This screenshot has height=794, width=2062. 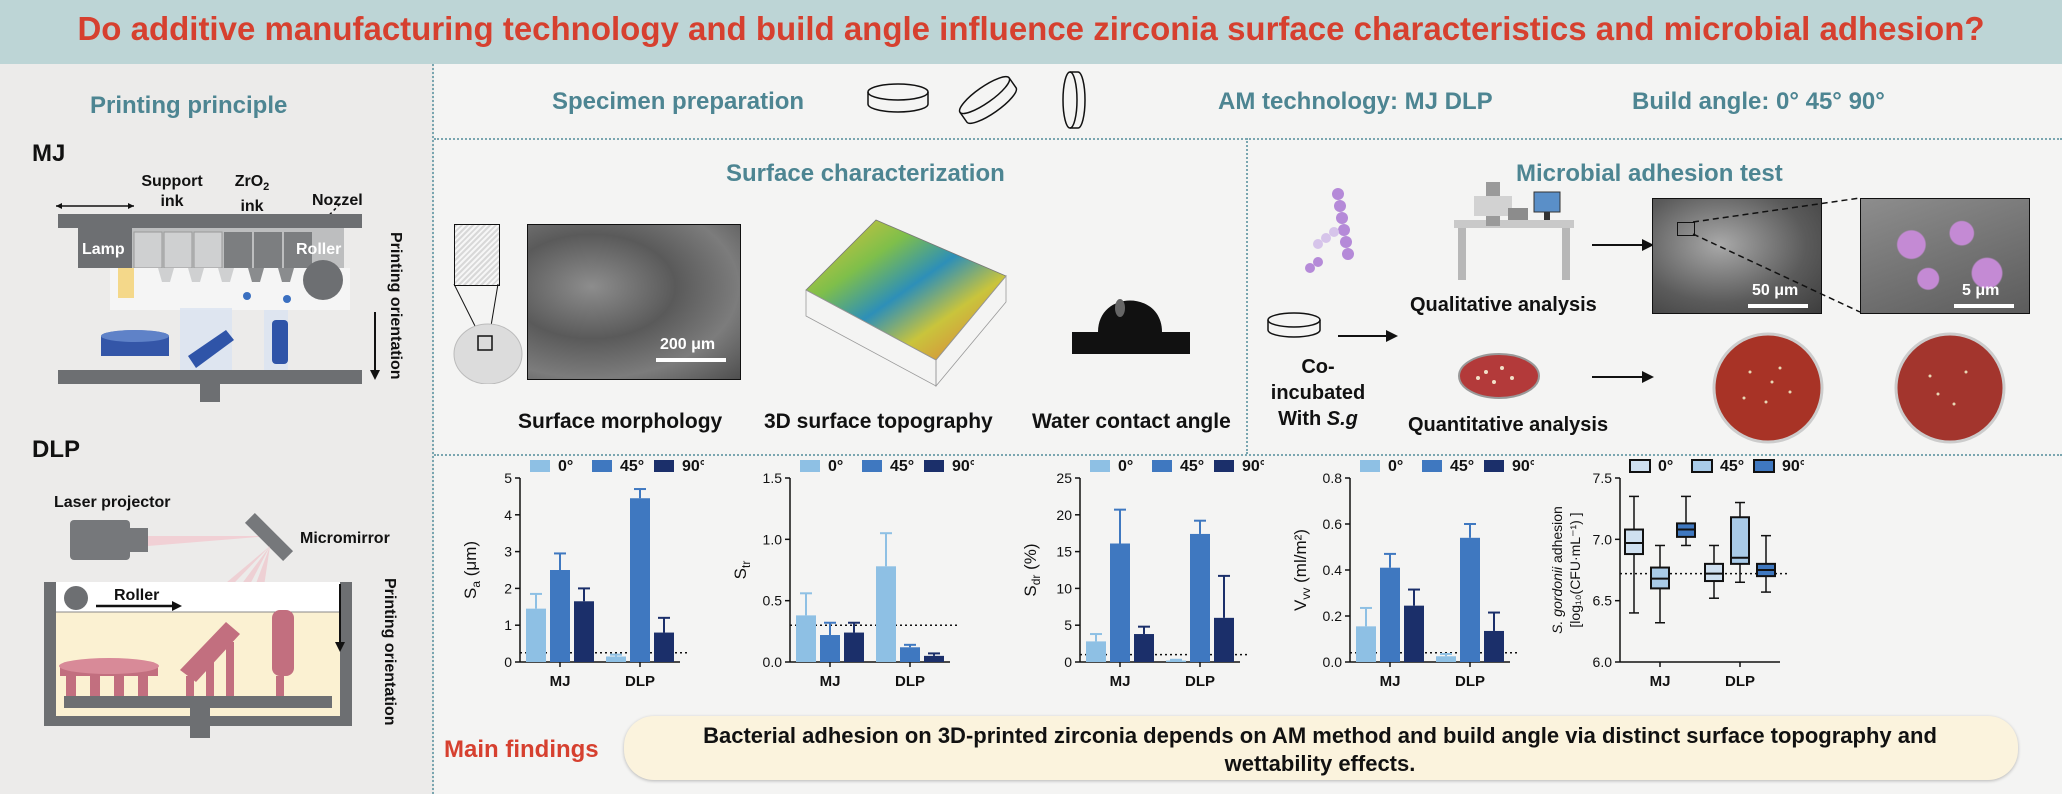 I want to click on printhead-rail, so click(x=210, y=221).